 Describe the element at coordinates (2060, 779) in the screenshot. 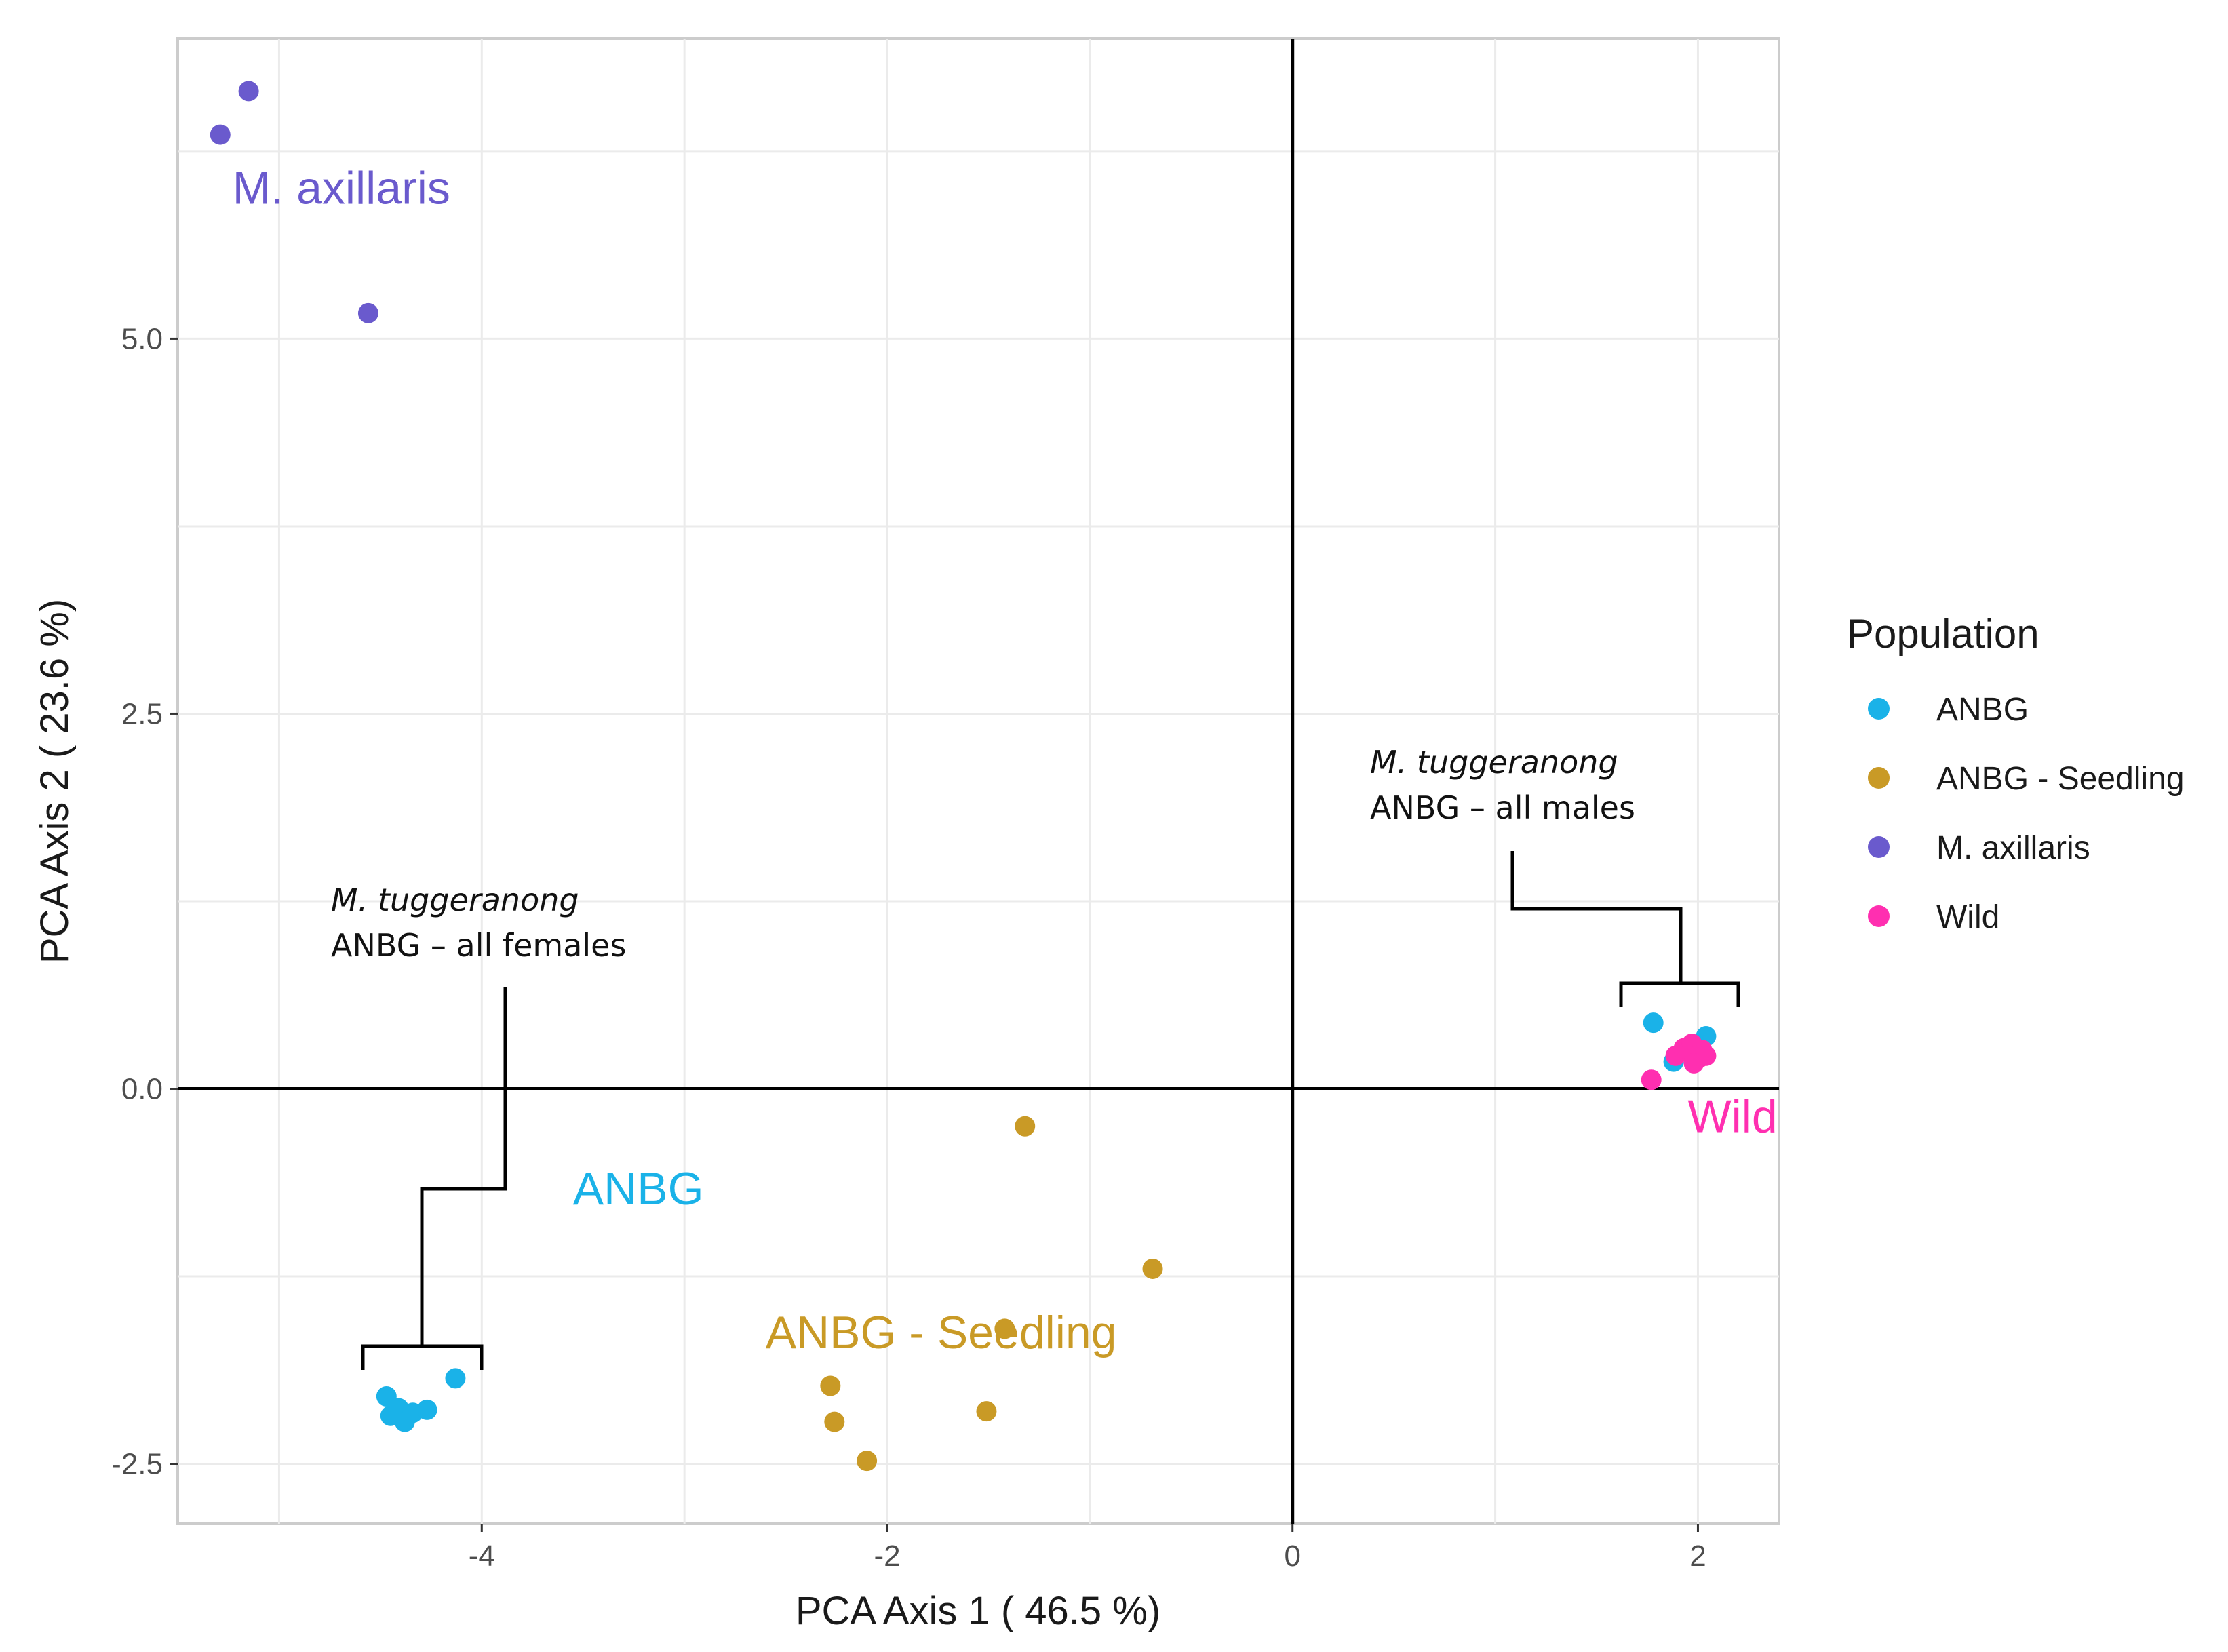

I see `legend-label-anbg-seedling: ANBG - Seedling` at that location.